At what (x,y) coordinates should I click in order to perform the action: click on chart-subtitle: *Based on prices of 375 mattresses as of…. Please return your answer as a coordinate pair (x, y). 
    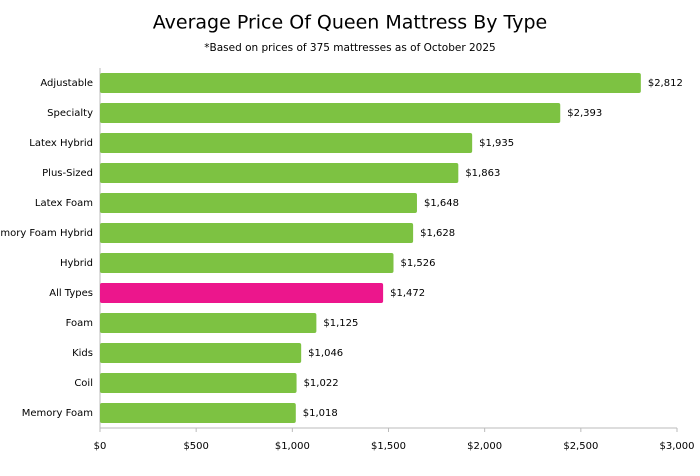
    Looking at the image, I should click on (349, 48).